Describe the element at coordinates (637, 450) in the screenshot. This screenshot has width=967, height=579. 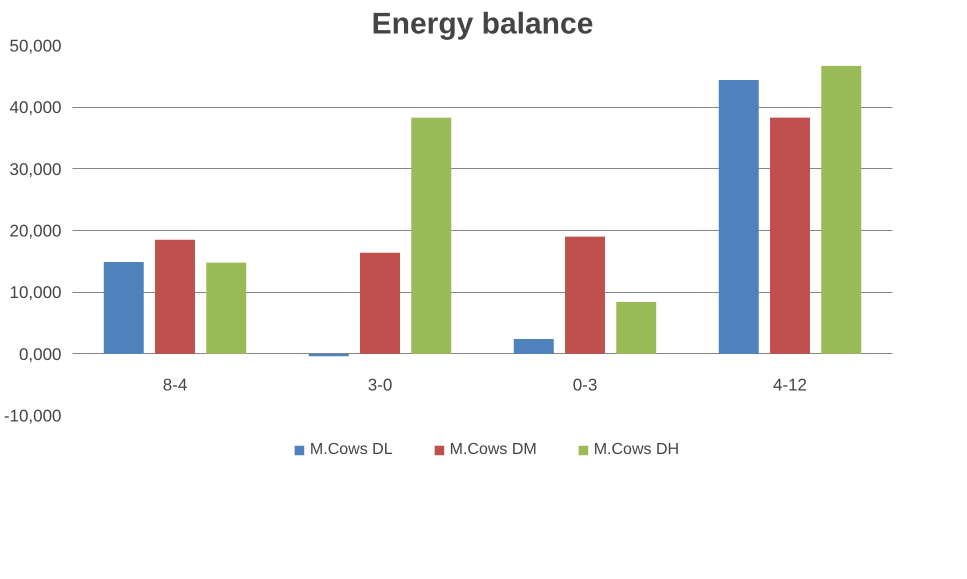
I see `legend-label: M.Cows DH` at that location.